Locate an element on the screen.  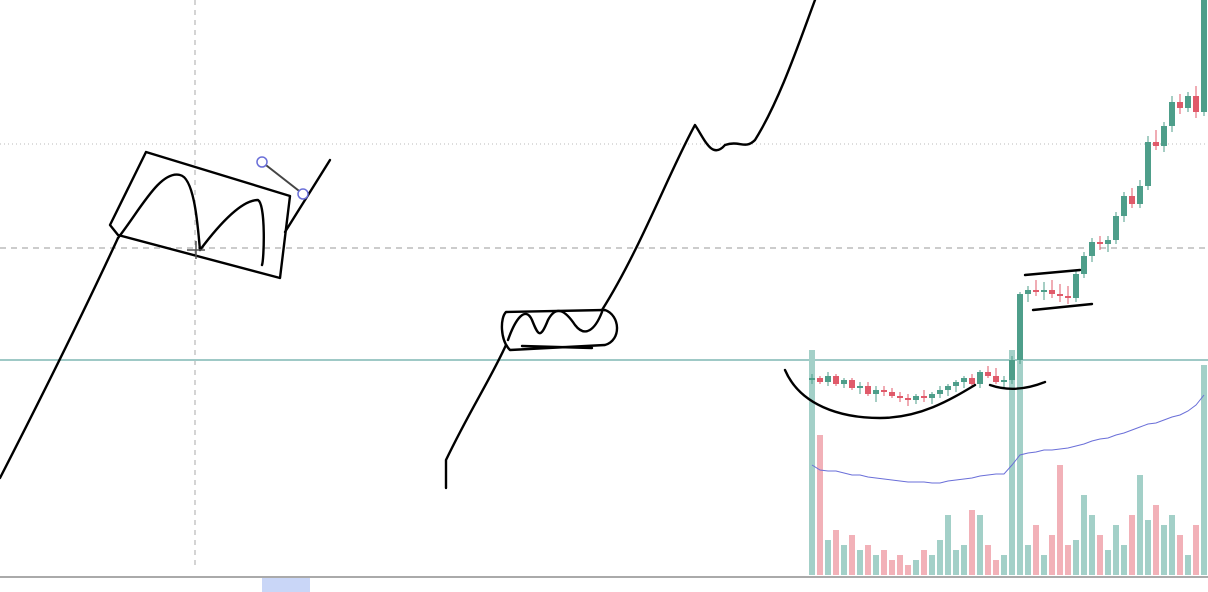
moving-average is located at coordinates (1008, 439).